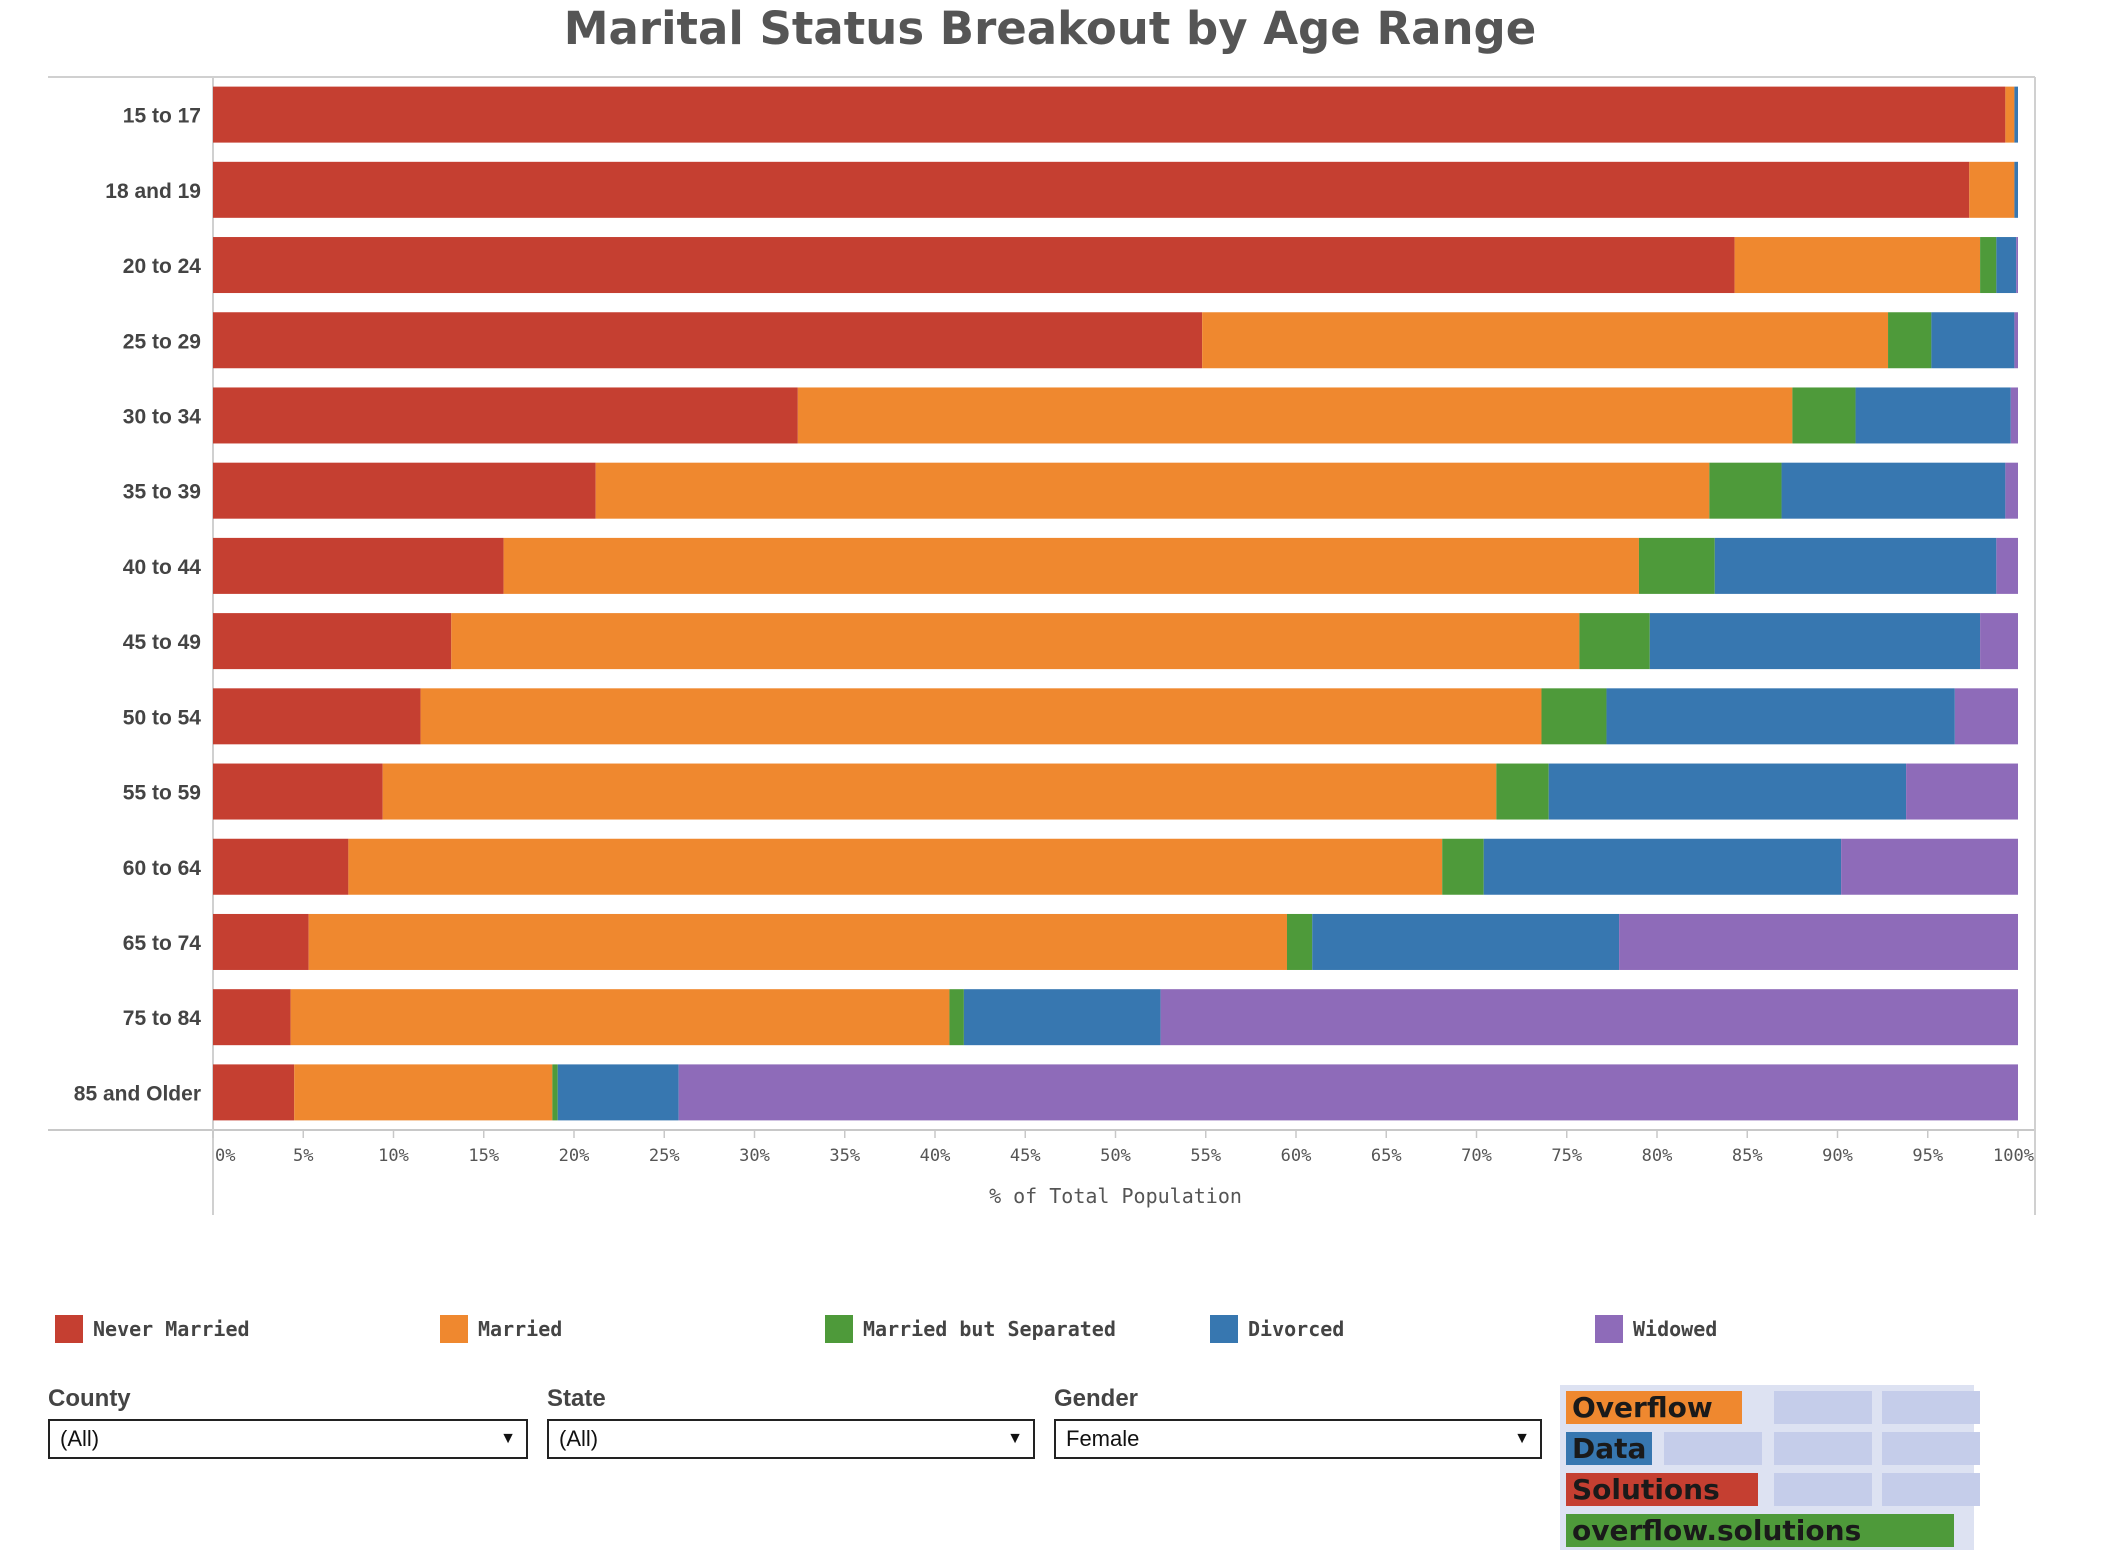  What do you see at coordinates (288, 1439) in the screenshot?
I see `county-dropdown: (All) ▼` at bounding box center [288, 1439].